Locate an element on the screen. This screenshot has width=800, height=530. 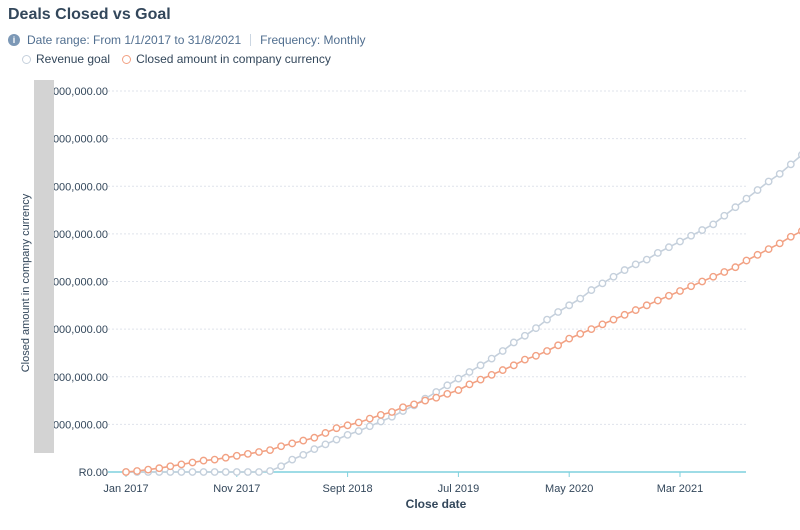
x-tick-label: Mar 2021 is located at coordinates (680, 489).